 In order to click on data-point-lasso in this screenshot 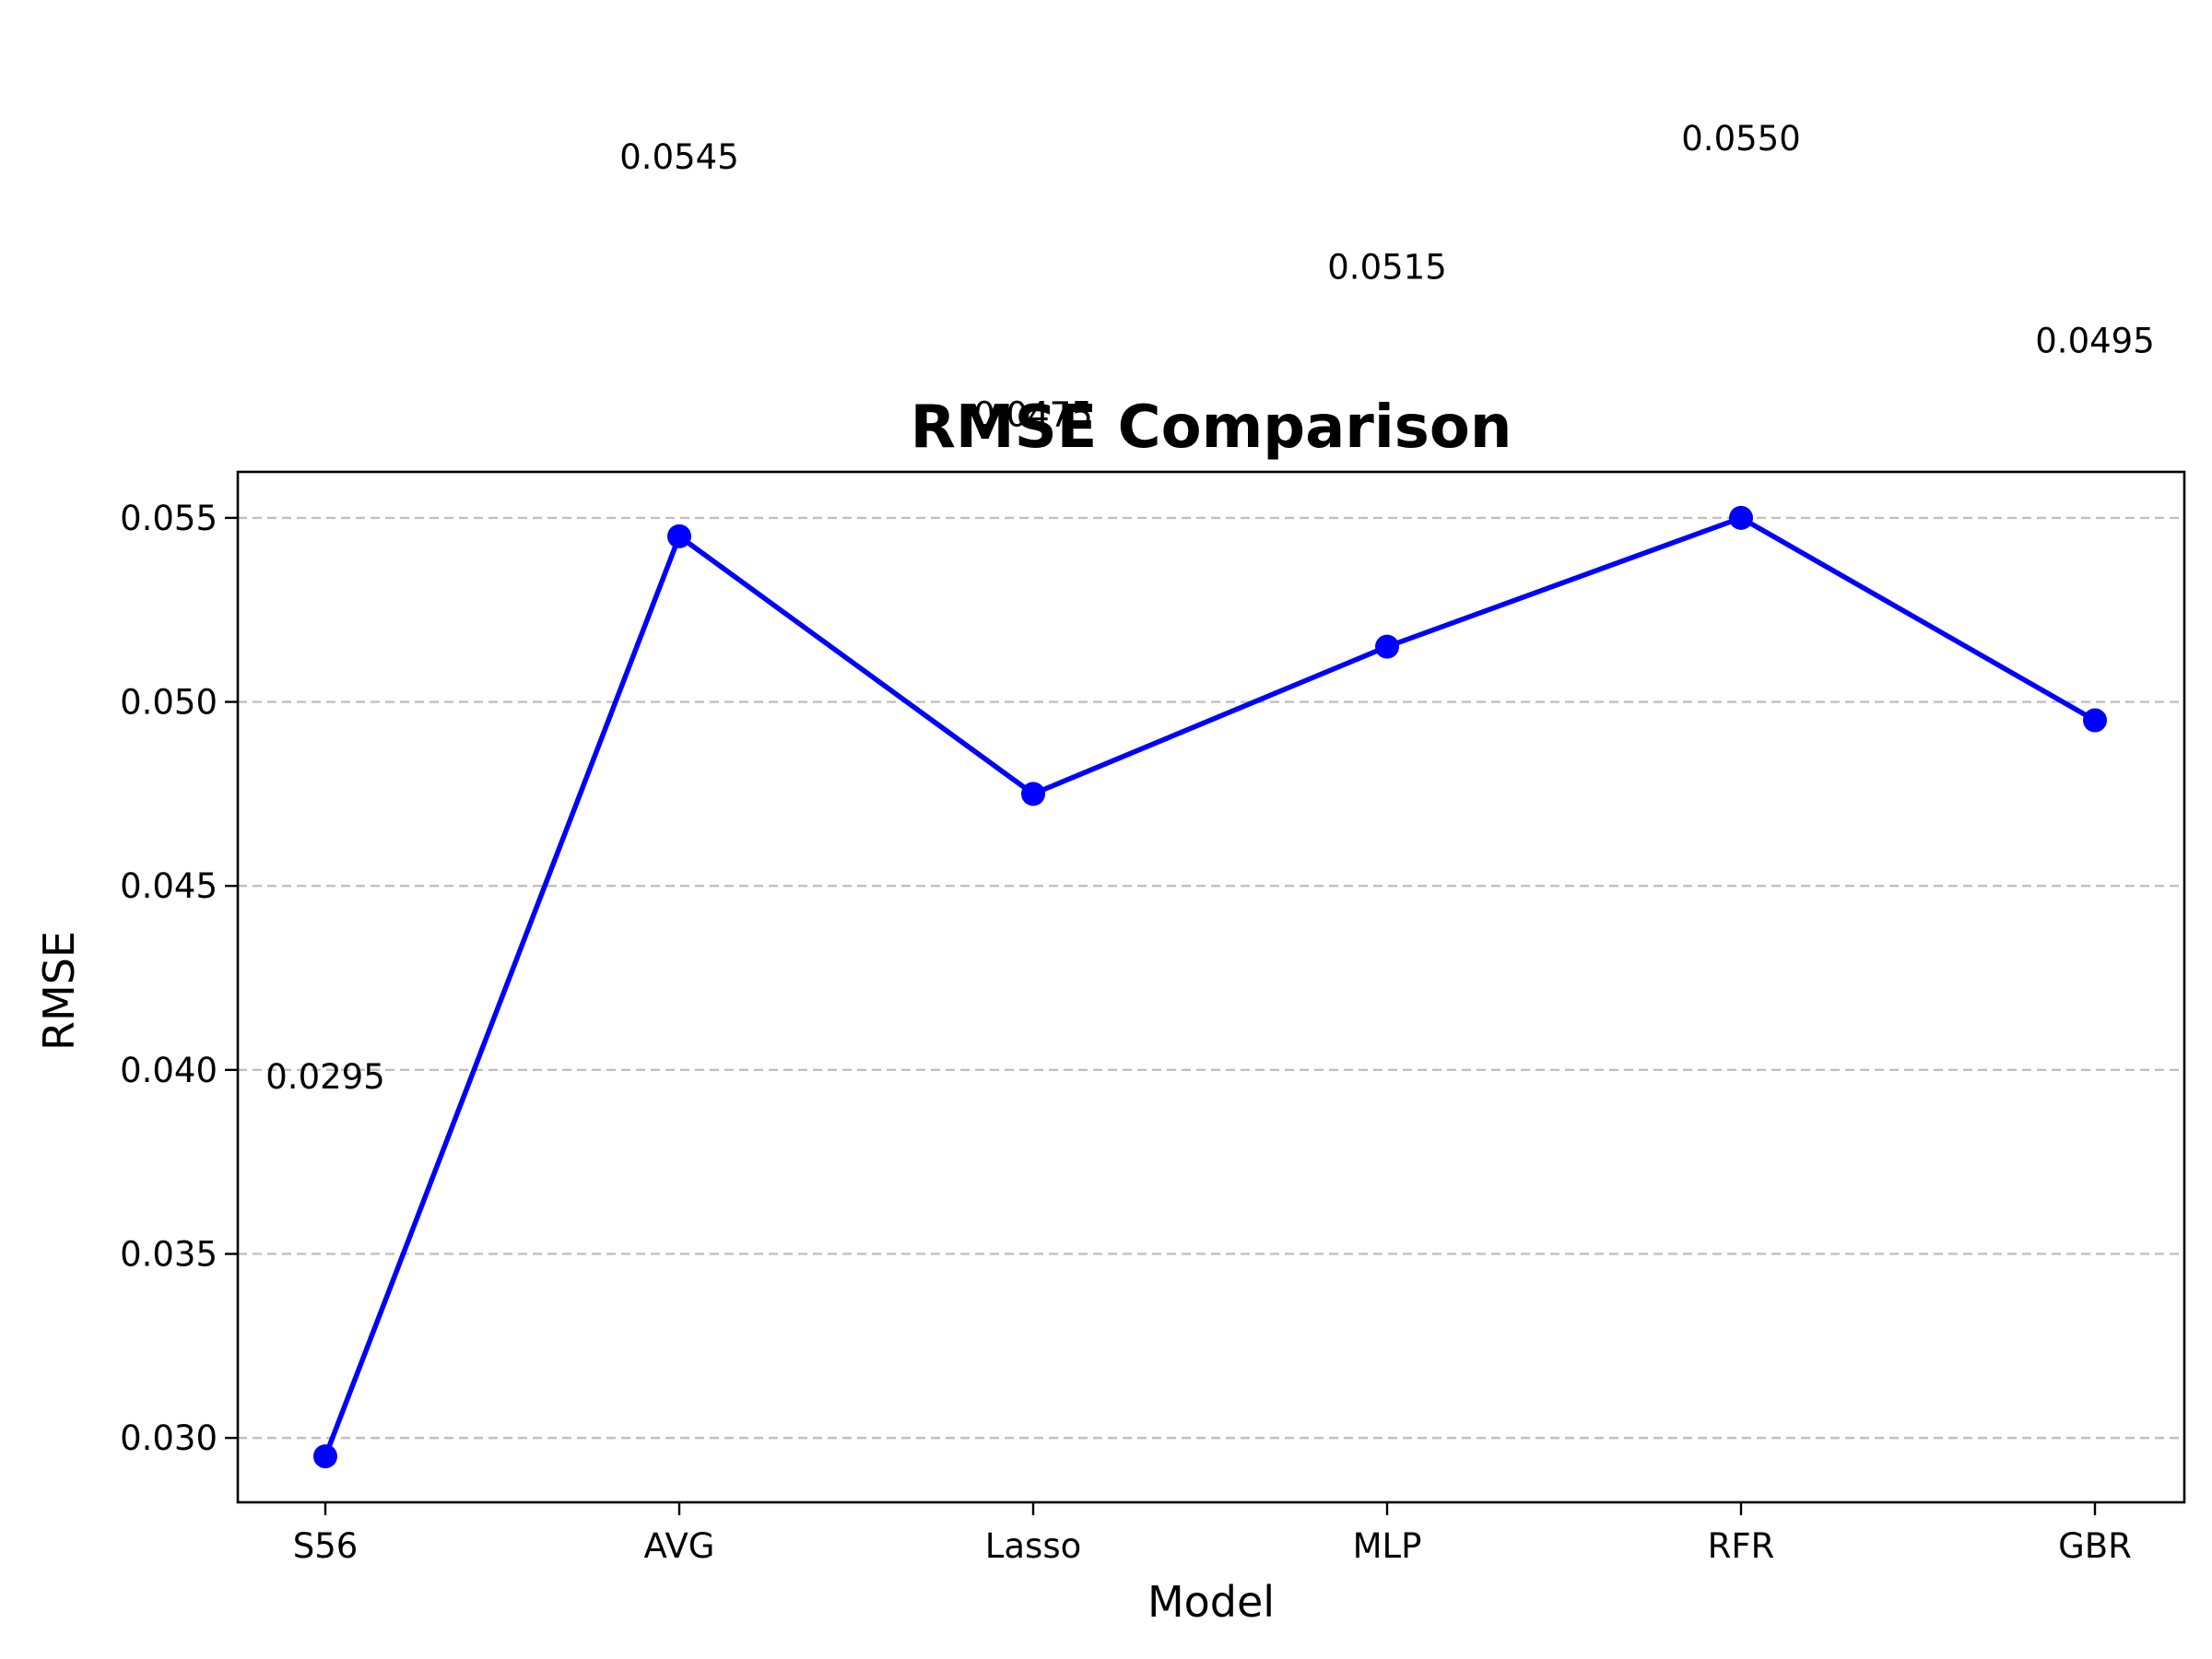, I will do `click(1033, 794)`.